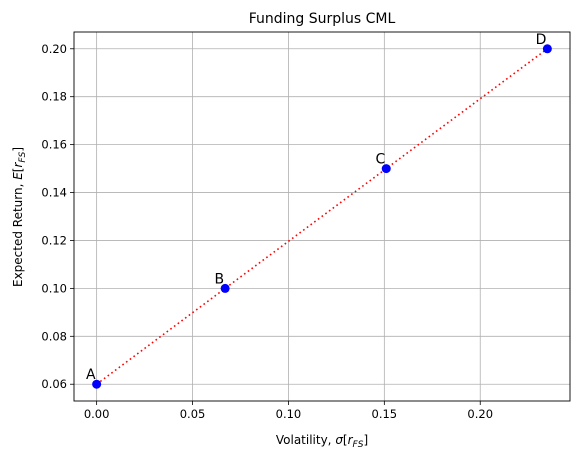  I want to click on data-point-d, so click(547, 49).